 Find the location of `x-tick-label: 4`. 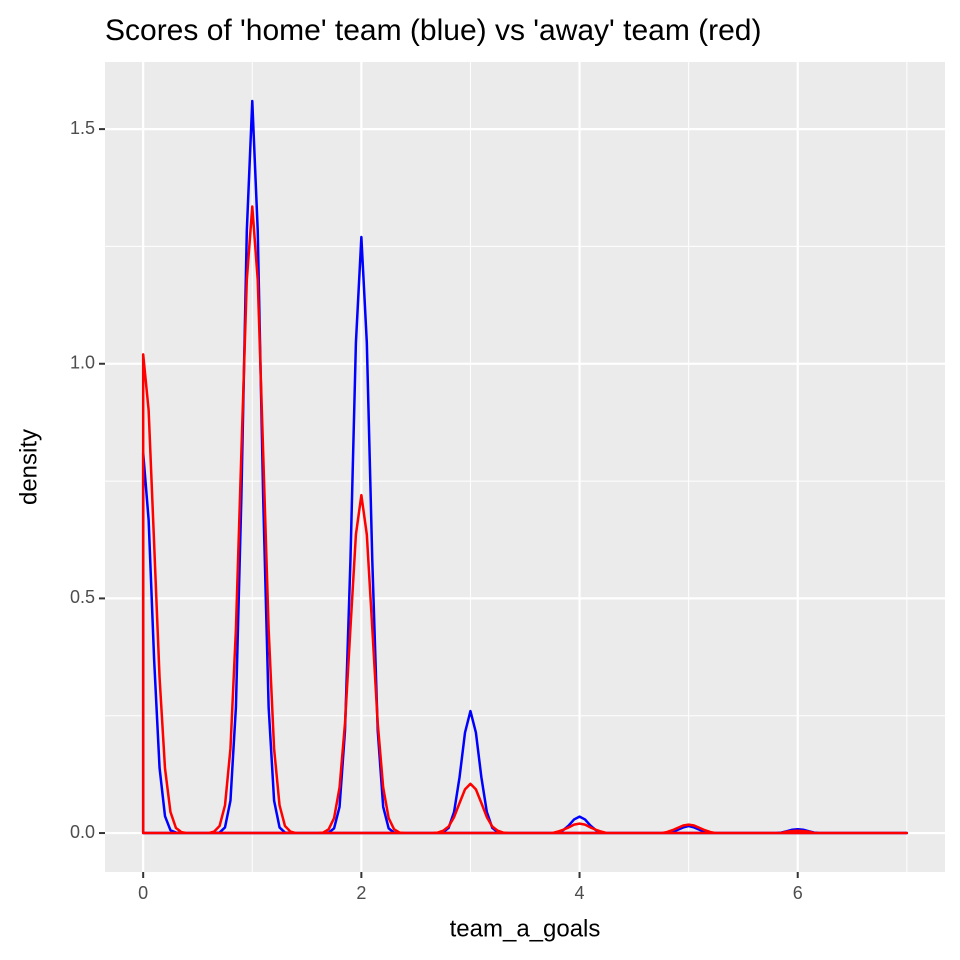

x-tick-label: 4 is located at coordinates (580, 893).